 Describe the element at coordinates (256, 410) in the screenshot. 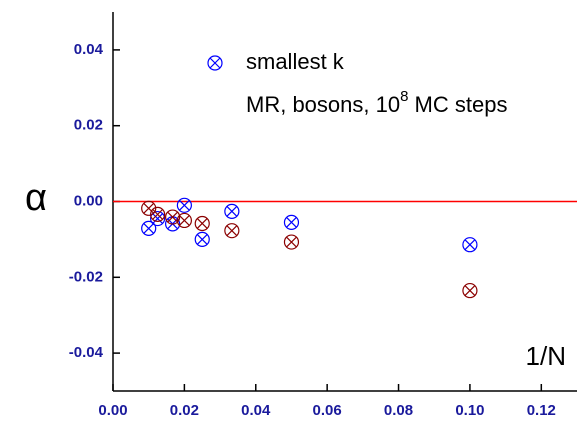

I see `x-tick-label: 0.04` at that location.